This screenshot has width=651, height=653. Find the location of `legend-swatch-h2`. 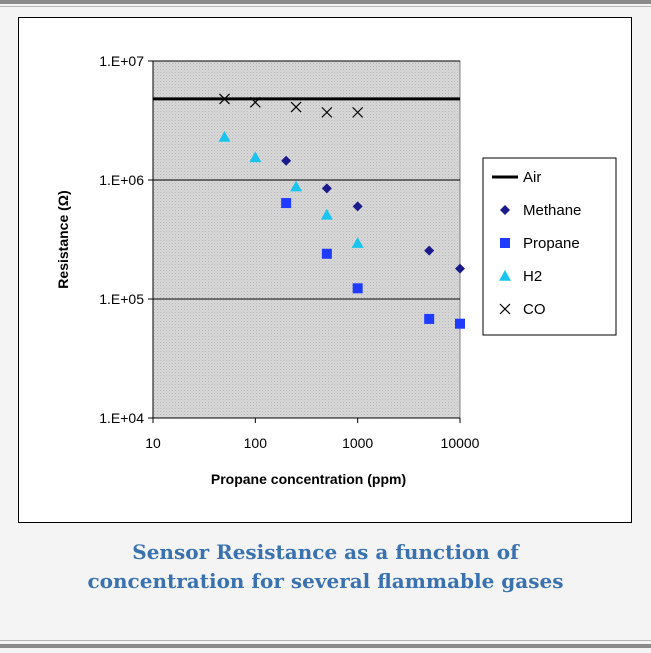

legend-swatch-h2 is located at coordinates (505, 275).